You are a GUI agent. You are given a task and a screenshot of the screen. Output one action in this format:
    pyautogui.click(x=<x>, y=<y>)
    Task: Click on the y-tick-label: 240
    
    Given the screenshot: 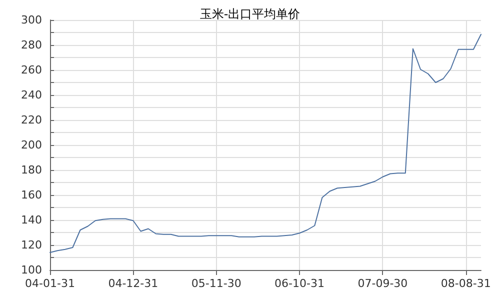 What is the action you would take?
    pyautogui.click(x=31, y=95)
    